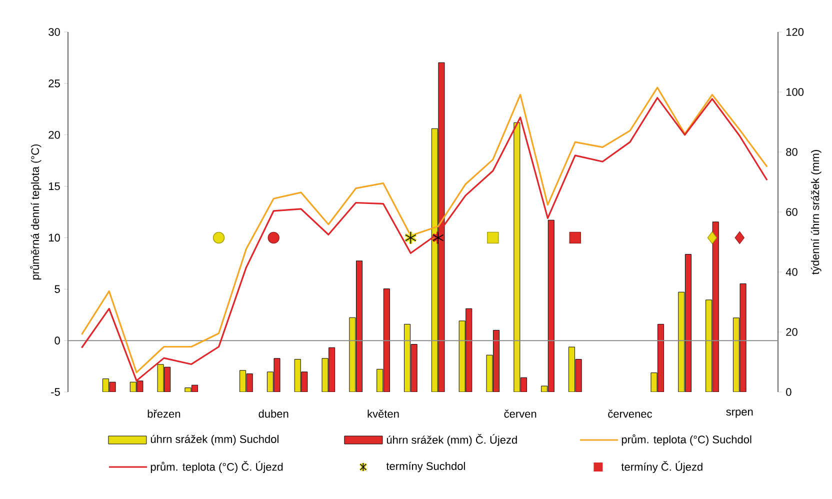 The width and height of the screenshot is (832, 499). I want to click on y2-tick-label: 80, so click(792, 152).